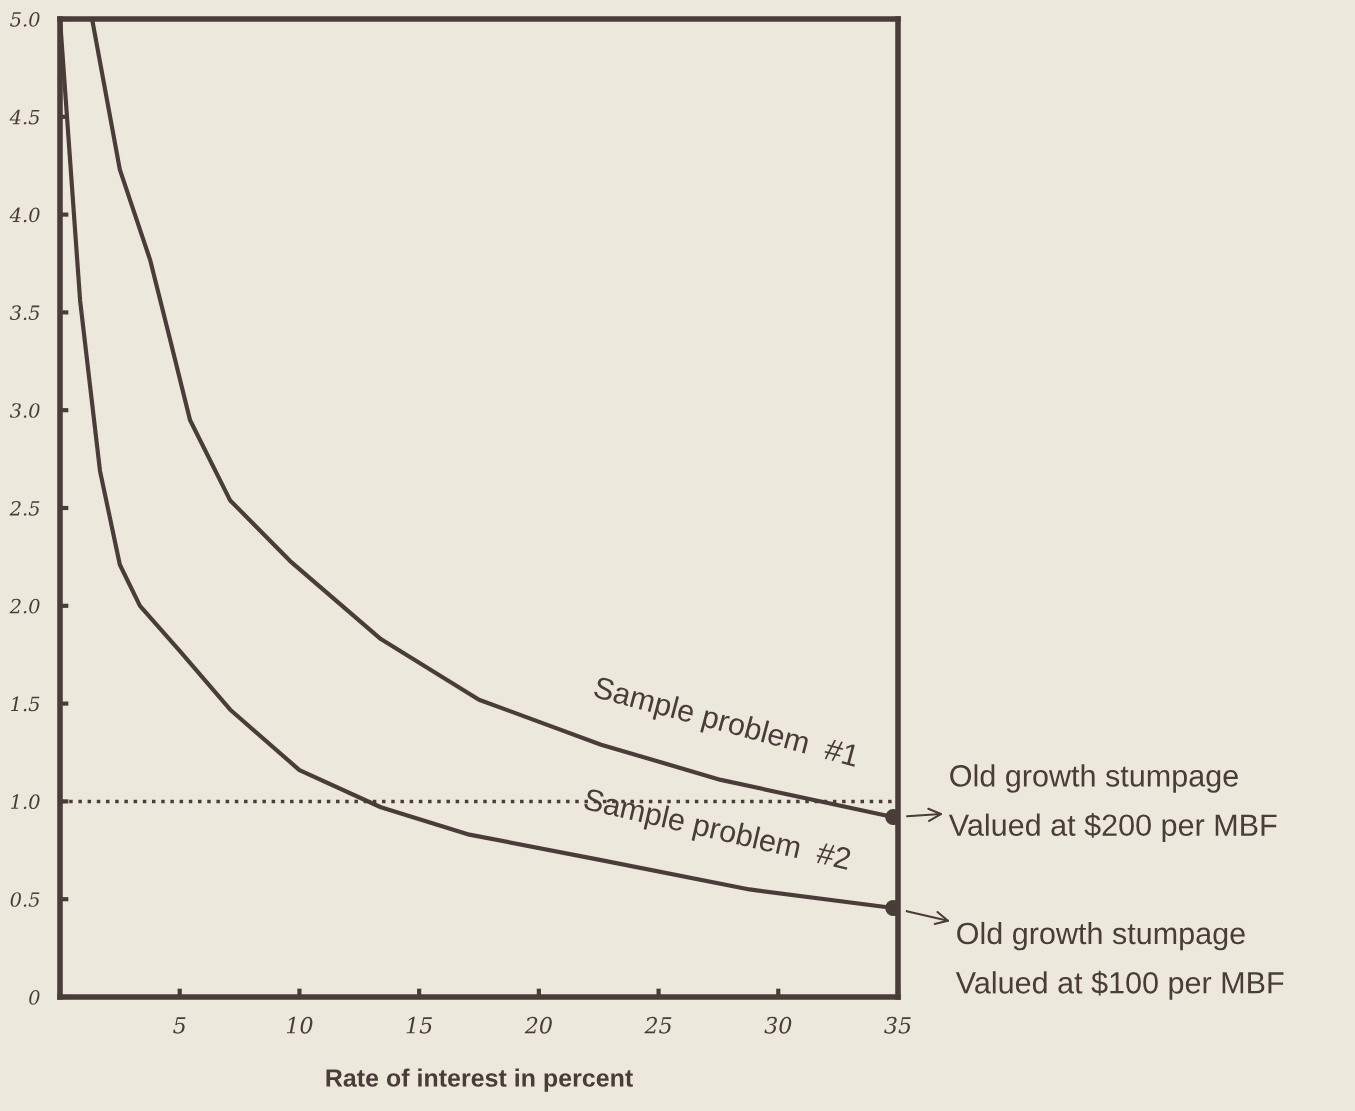  Describe the element at coordinates (419, 1025) in the screenshot. I see `x-tick-label: 15` at that location.